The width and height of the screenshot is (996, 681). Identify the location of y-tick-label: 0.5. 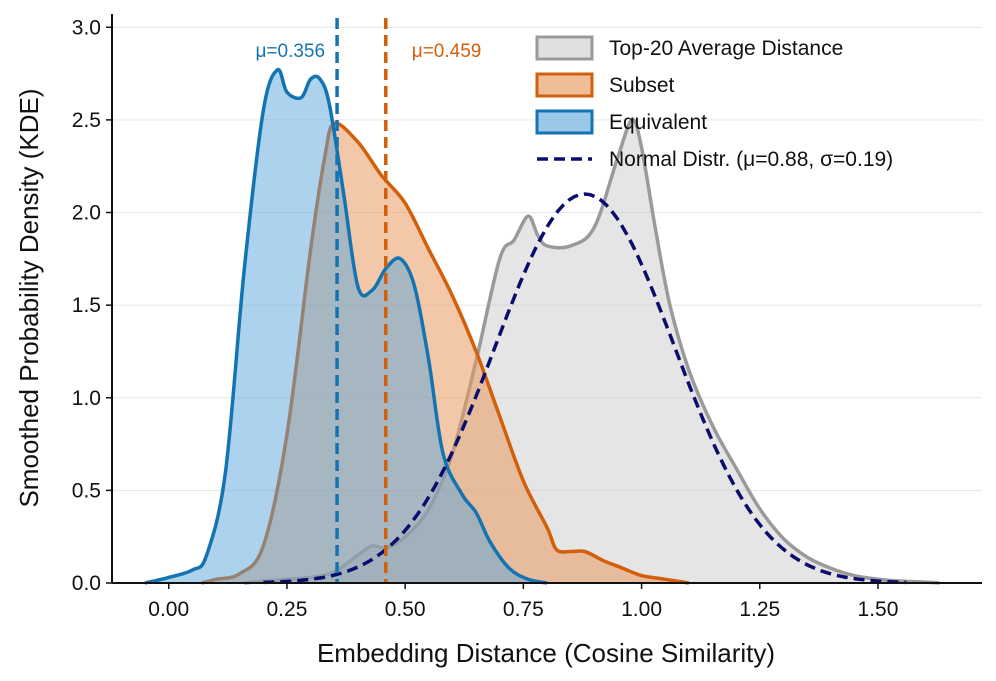
(86, 490).